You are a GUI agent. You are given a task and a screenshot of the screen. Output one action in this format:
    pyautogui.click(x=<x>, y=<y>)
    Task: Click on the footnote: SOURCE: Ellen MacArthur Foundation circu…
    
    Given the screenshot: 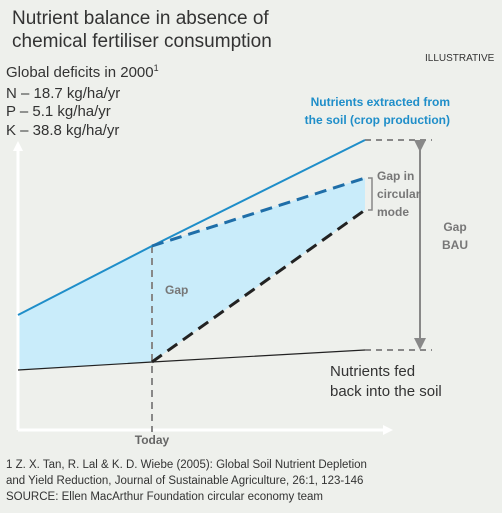 What is the action you would take?
    pyautogui.click(x=164, y=497)
    